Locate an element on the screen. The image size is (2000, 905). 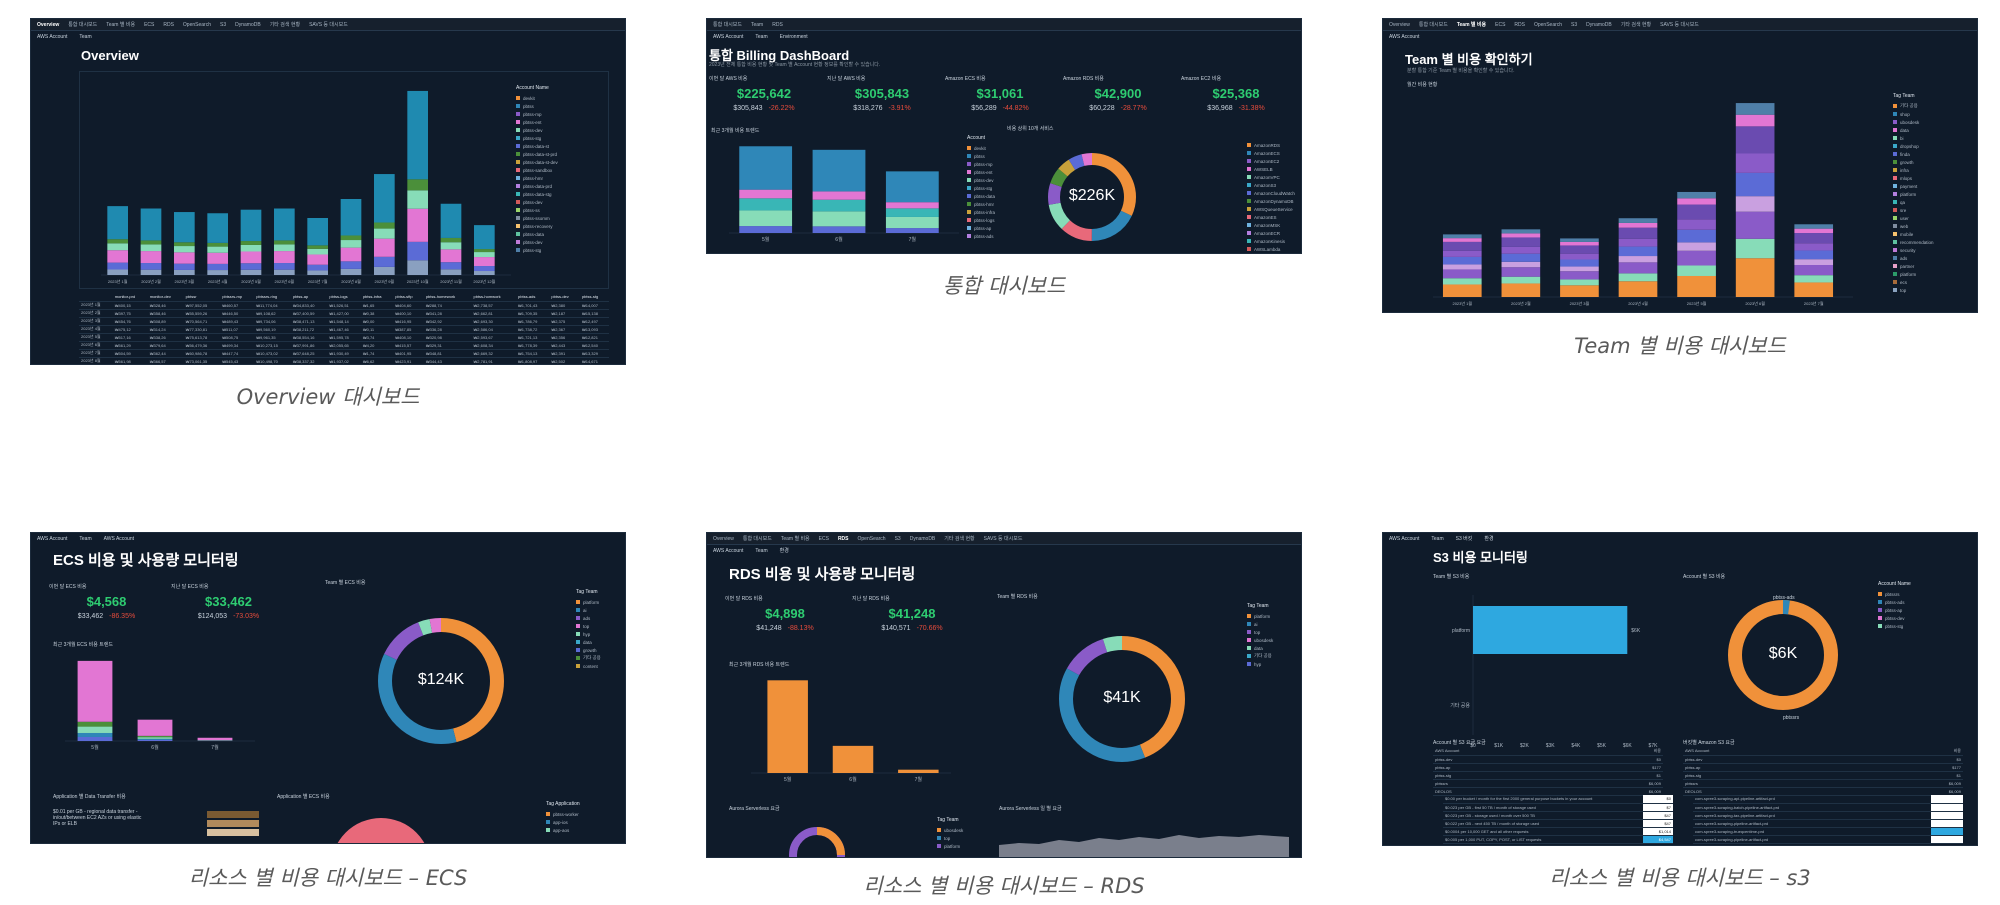
overview-filter-team: Team is located at coordinates (85, 36).